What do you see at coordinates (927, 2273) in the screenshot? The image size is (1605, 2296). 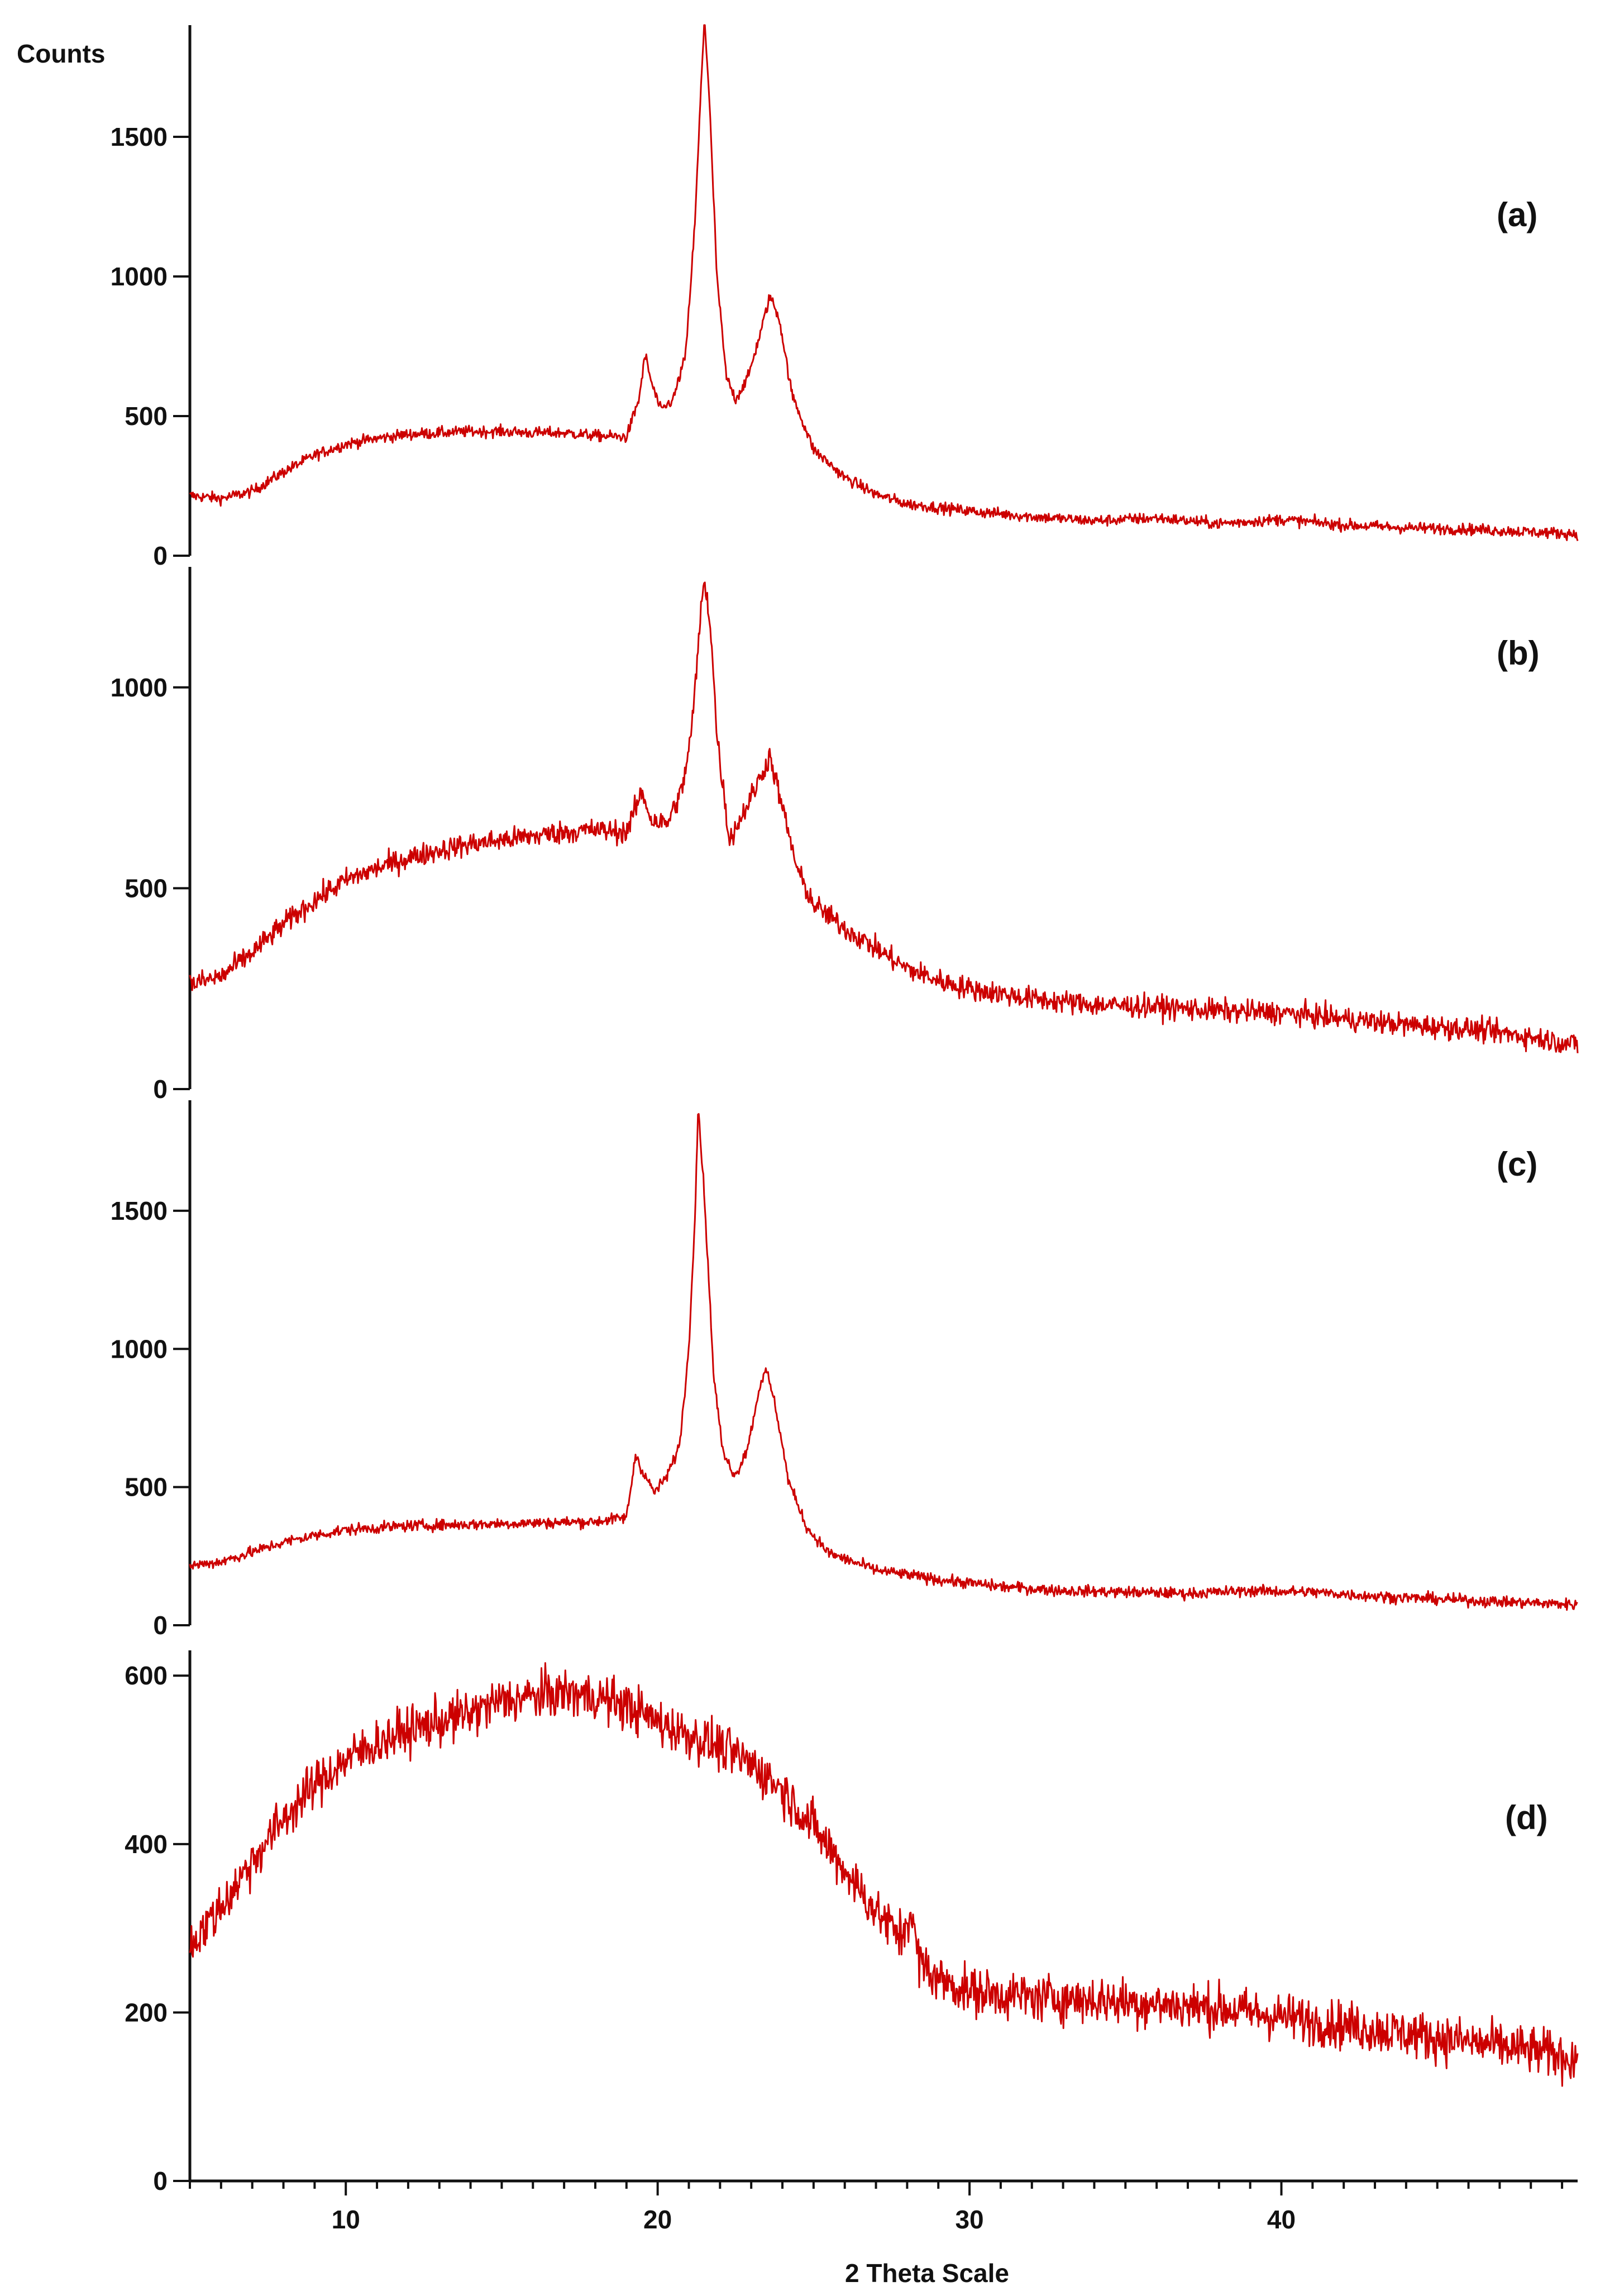 I see `x-axis-title: 2 Theta Scale` at bounding box center [927, 2273].